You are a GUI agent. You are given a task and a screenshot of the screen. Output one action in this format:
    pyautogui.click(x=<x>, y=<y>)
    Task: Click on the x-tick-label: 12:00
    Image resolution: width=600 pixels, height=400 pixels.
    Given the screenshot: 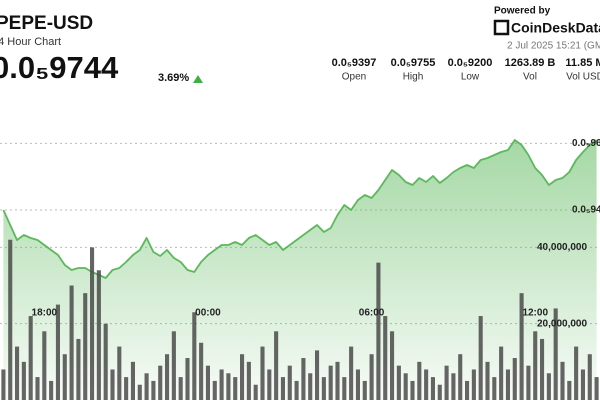 What is the action you would take?
    pyautogui.click(x=535, y=313)
    